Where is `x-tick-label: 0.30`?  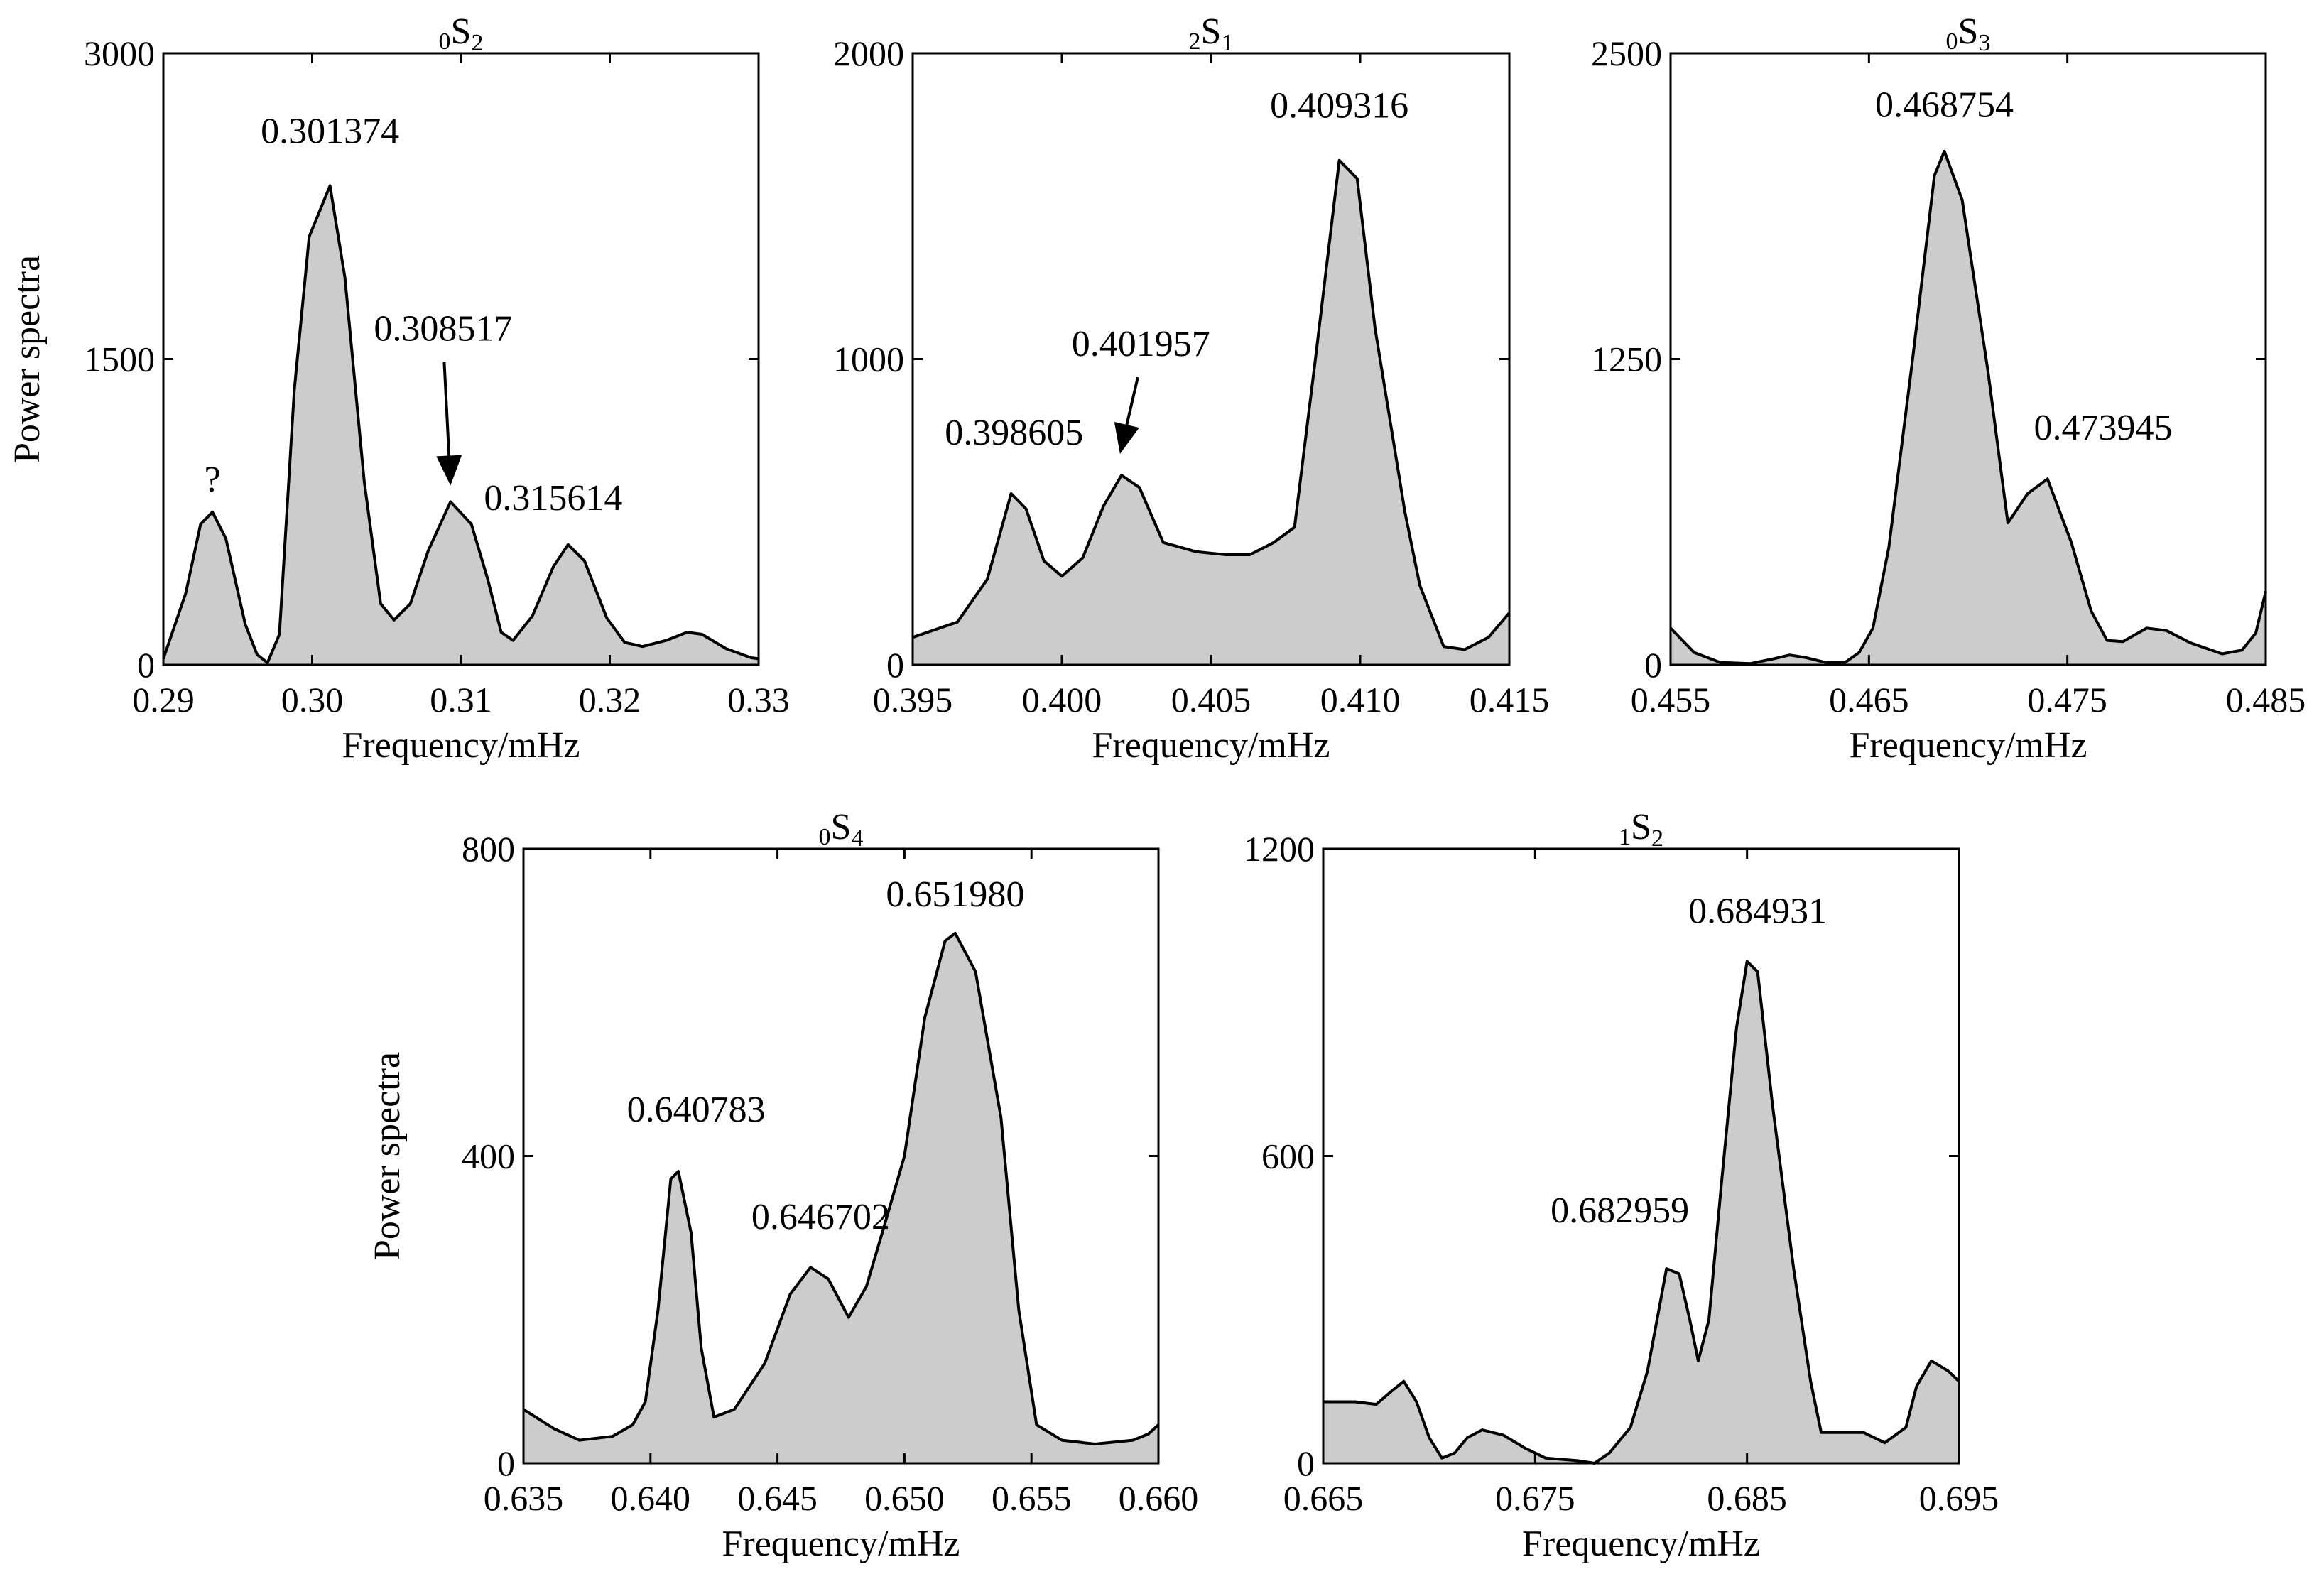
x-tick-label: 0.30 is located at coordinates (312, 700).